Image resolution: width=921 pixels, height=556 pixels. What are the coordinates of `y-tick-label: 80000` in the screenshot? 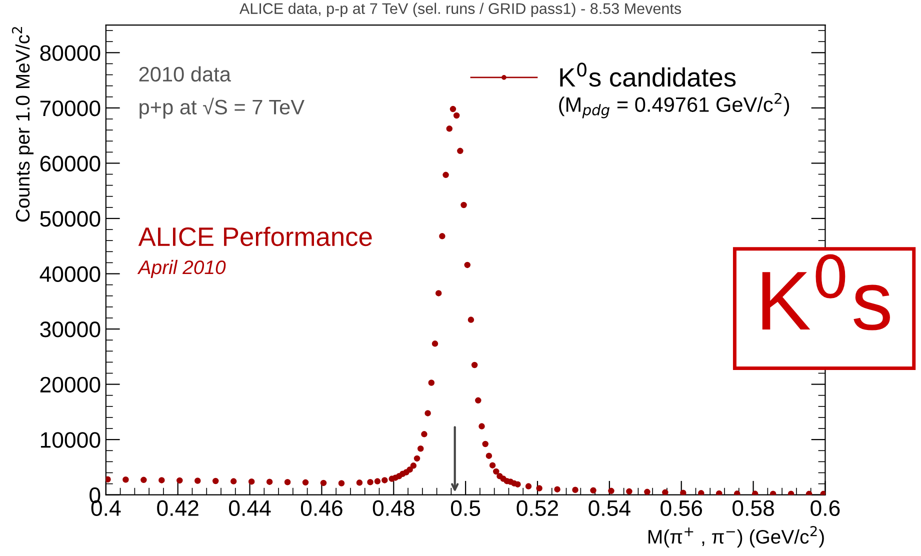 It's located at (70, 53).